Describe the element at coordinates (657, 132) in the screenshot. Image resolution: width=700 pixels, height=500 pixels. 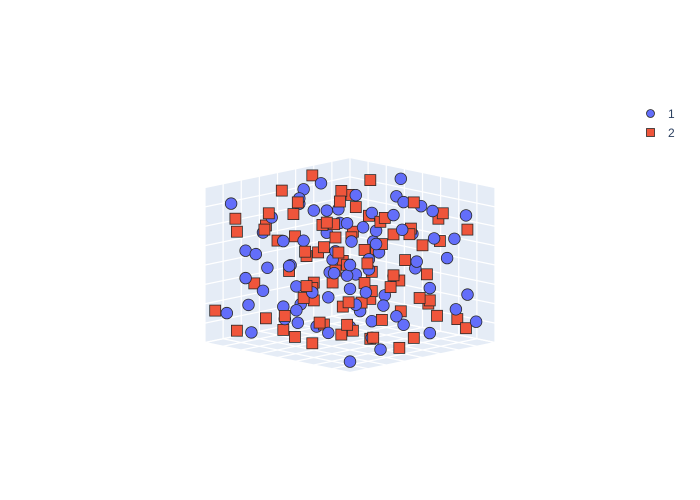
I see `legend-item-2: 2` at that location.